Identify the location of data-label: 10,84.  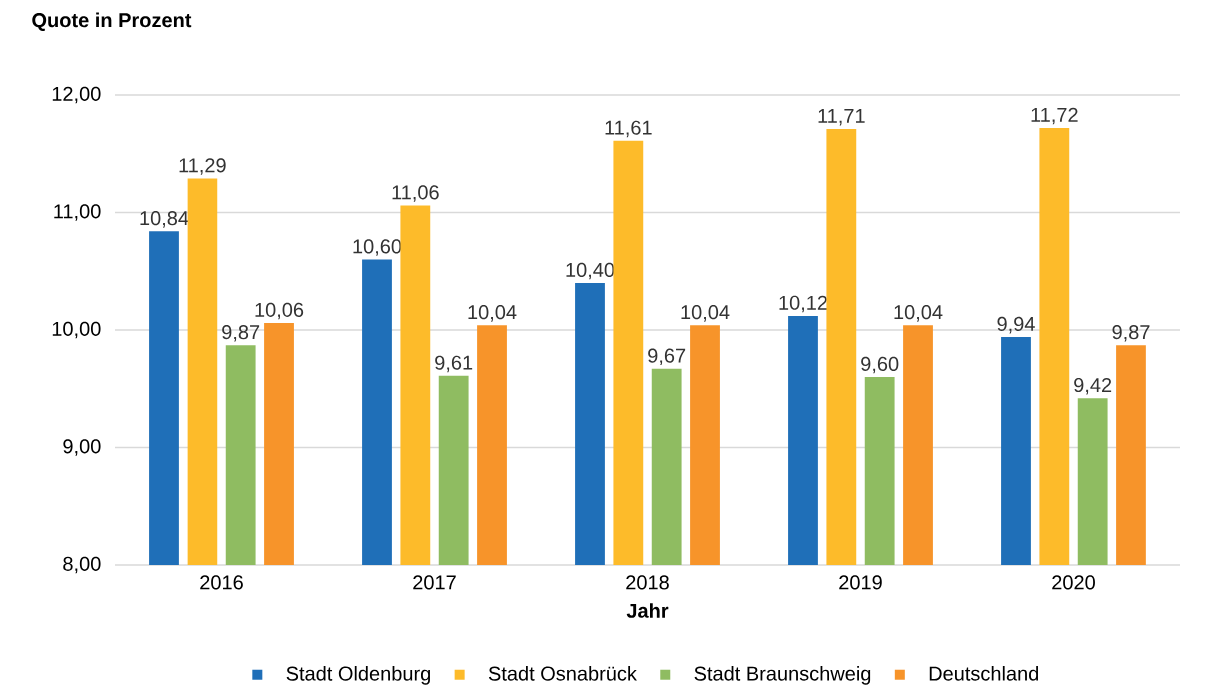
(164, 219).